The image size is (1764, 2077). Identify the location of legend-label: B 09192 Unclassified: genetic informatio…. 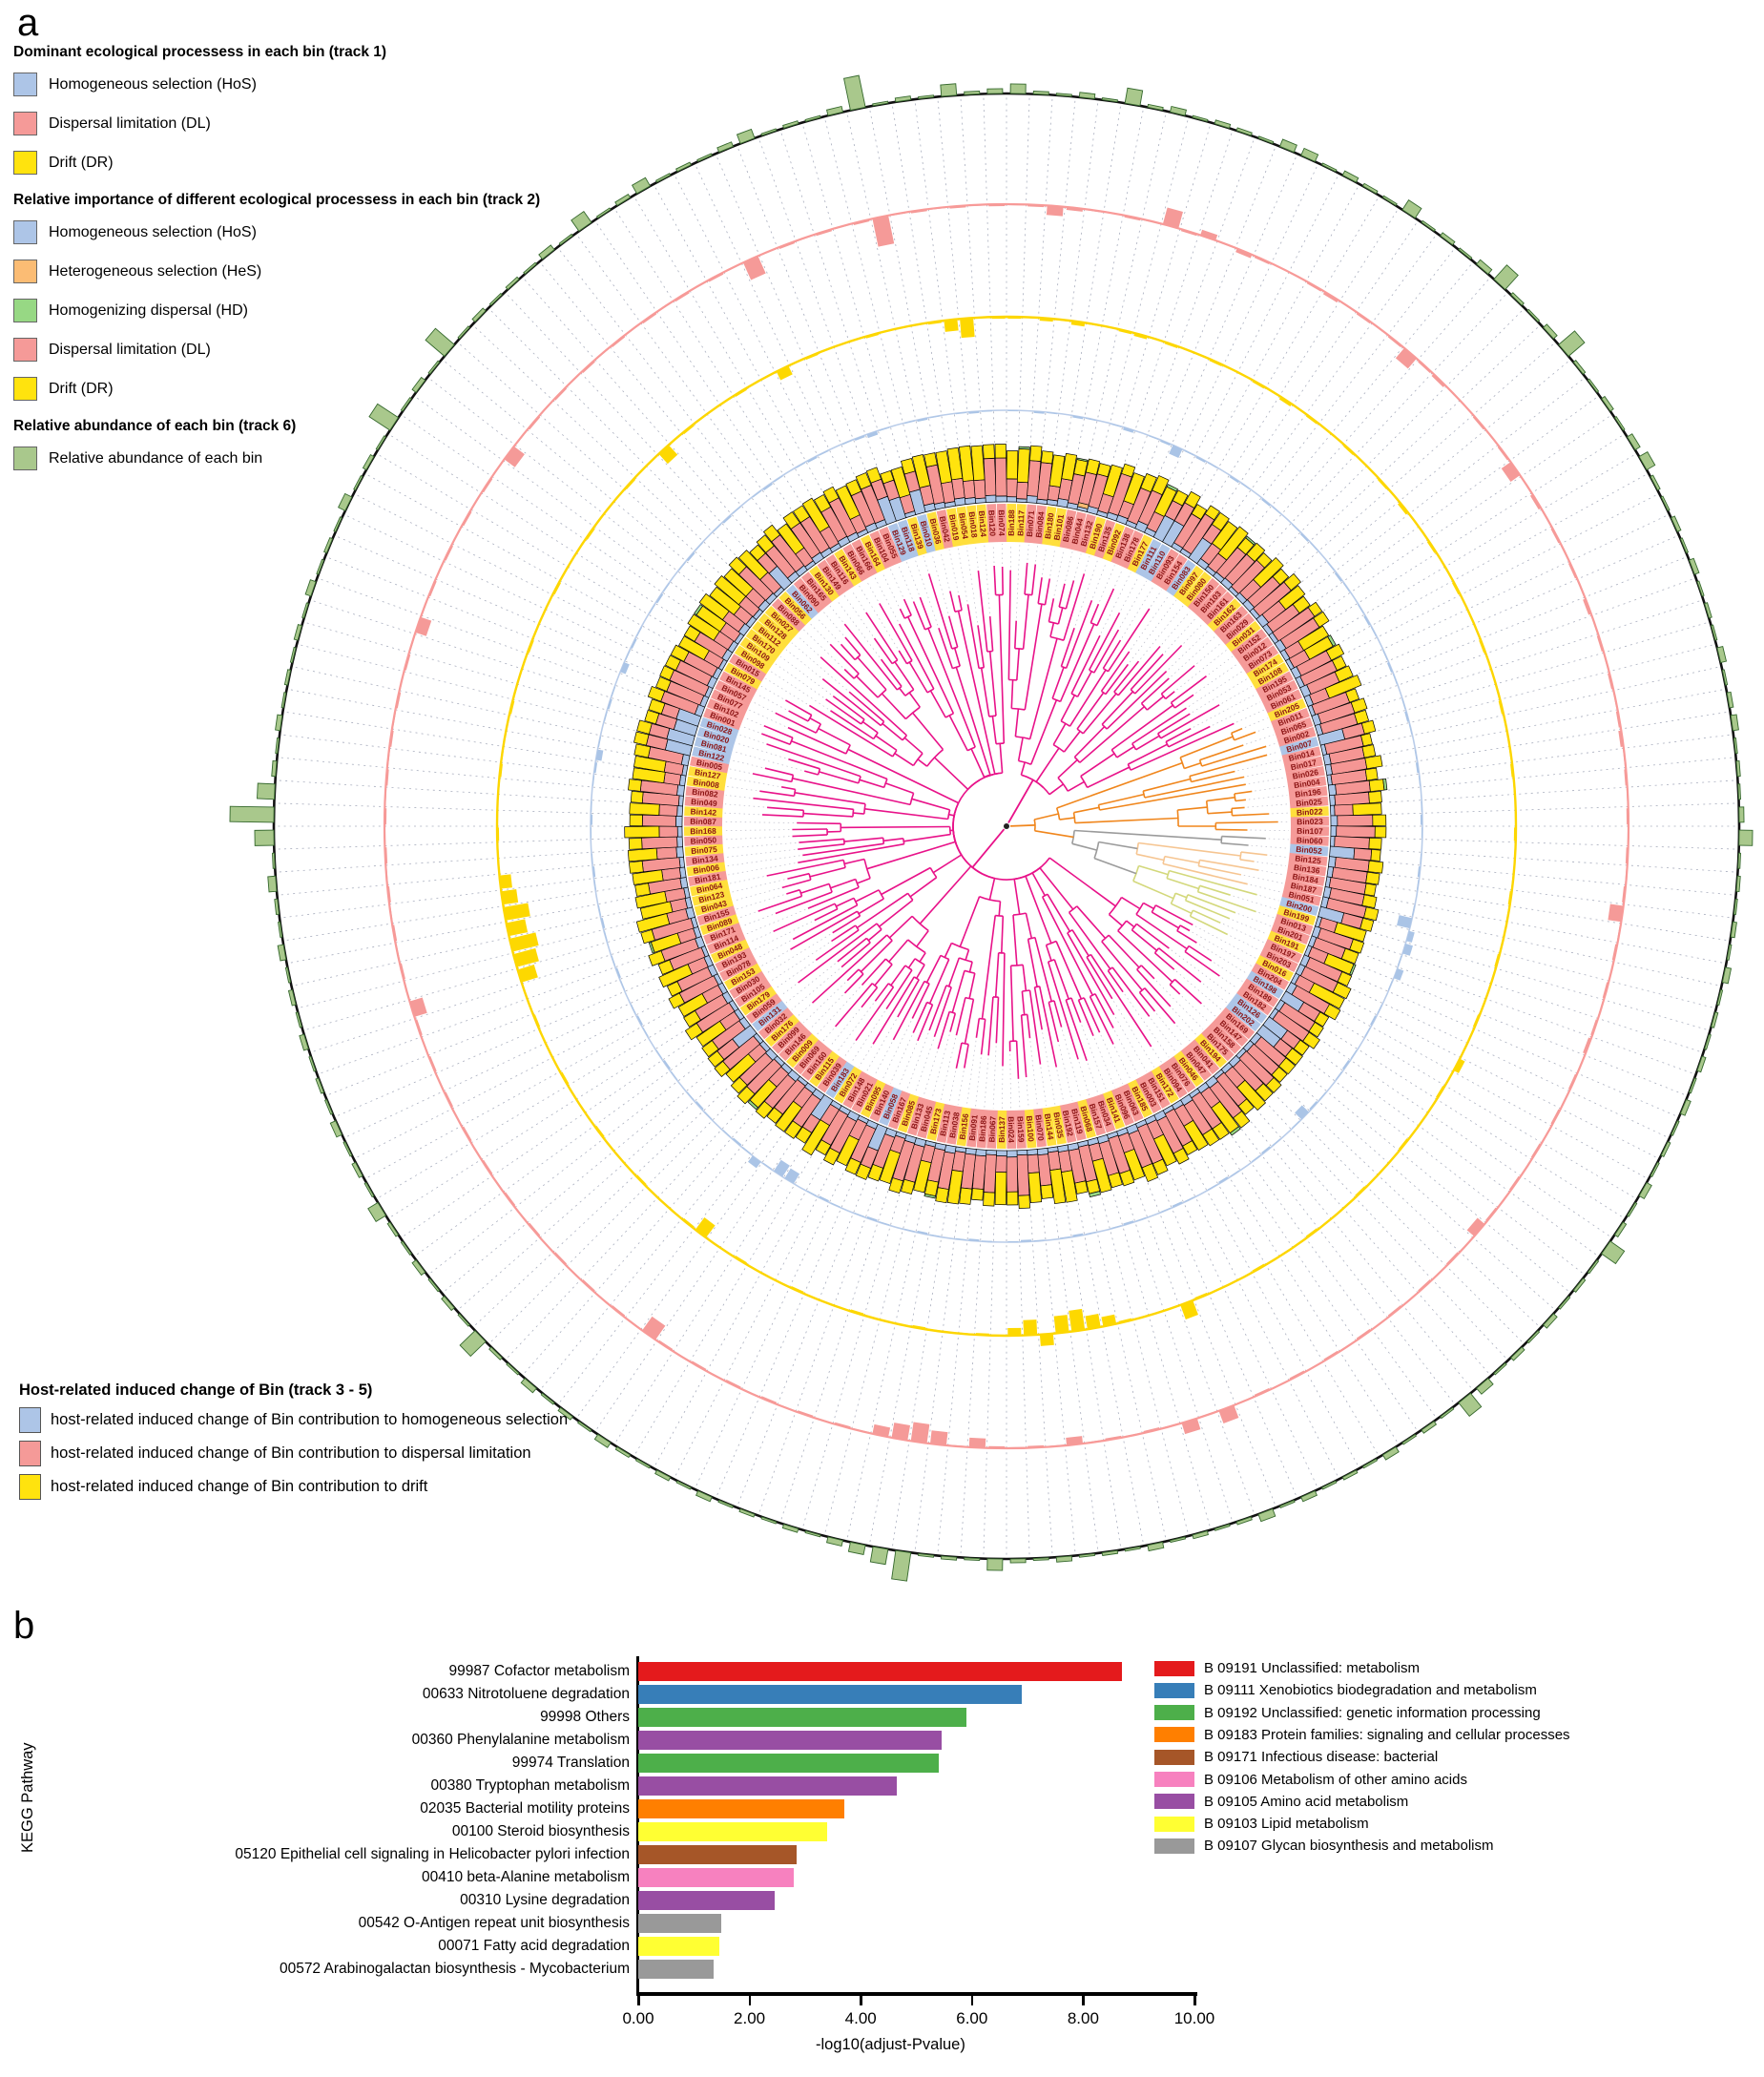
(1372, 1712).